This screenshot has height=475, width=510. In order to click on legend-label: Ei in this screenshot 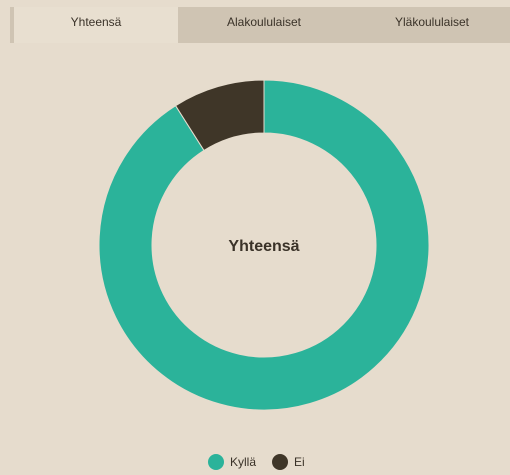, I will do `click(299, 462)`.